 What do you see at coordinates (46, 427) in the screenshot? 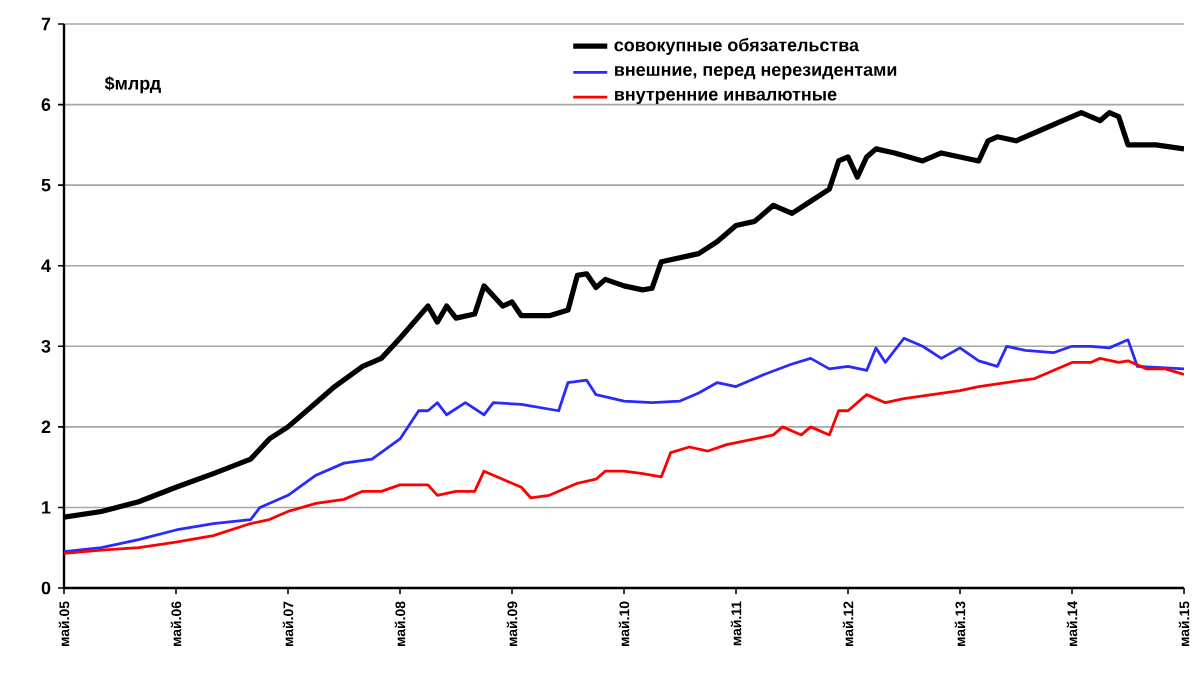
I see `y-tick-label: 2` at bounding box center [46, 427].